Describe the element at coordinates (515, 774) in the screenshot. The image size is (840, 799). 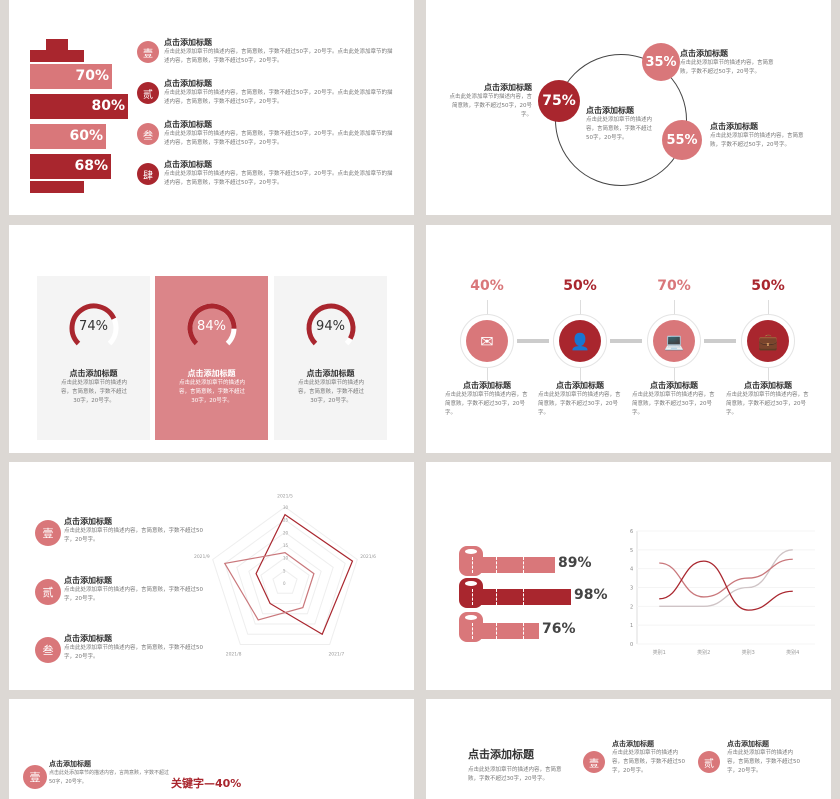
I see `section-desc: 点击此处添加章节的描述内容，言简意赅，字数不超过30字，20号字。` at that location.